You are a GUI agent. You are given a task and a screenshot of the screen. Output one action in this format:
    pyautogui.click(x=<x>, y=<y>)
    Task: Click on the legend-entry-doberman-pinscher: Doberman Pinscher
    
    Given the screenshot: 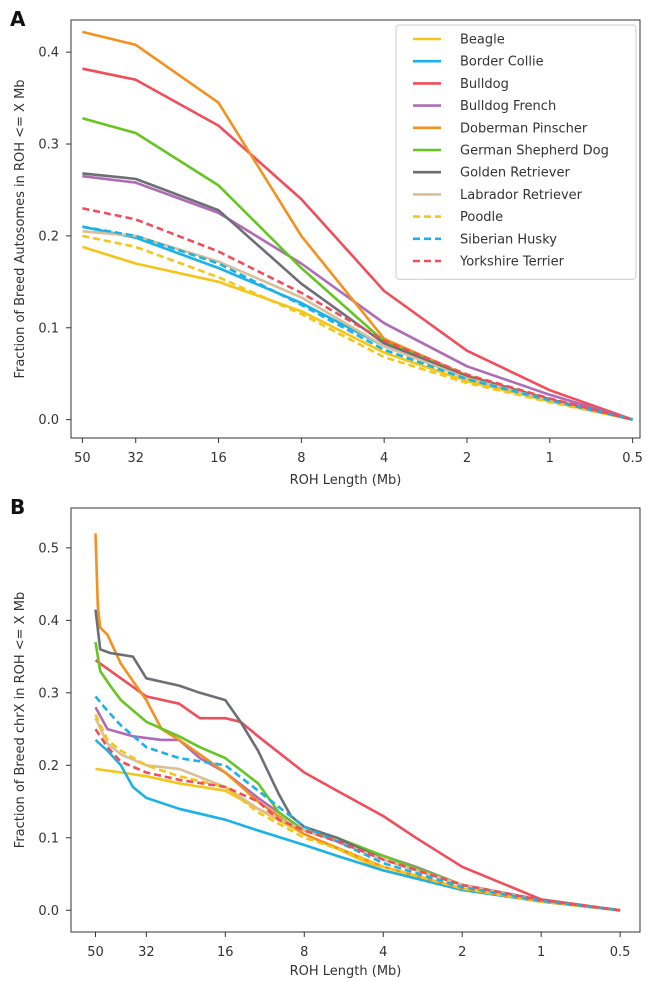 What is the action you would take?
    pyautogui.click(x=524, y=128)
    